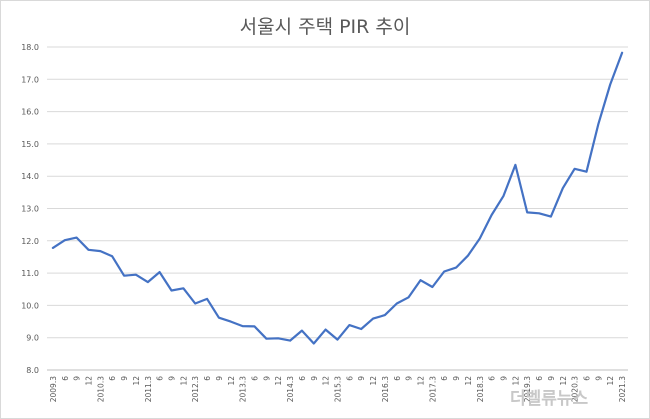  What do you see at coordinates (622, 389) in the screenshot?
I see `x-tick-label: 2021.3` at bounding box center [622, 389].